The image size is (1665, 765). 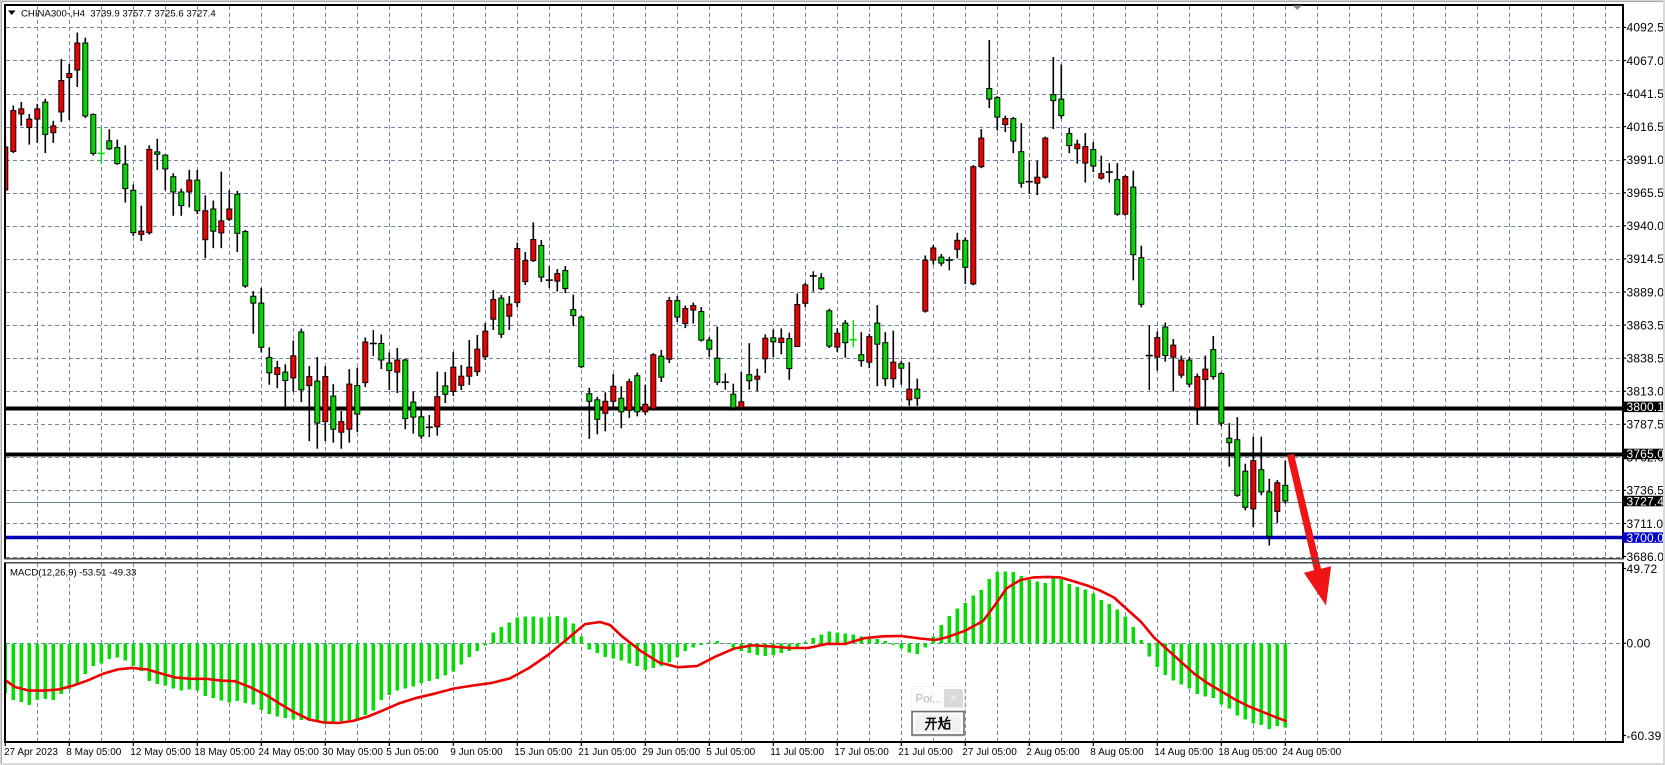 I want to click on svg-text: 27 Apr 2023, so click(x=31, y=752).